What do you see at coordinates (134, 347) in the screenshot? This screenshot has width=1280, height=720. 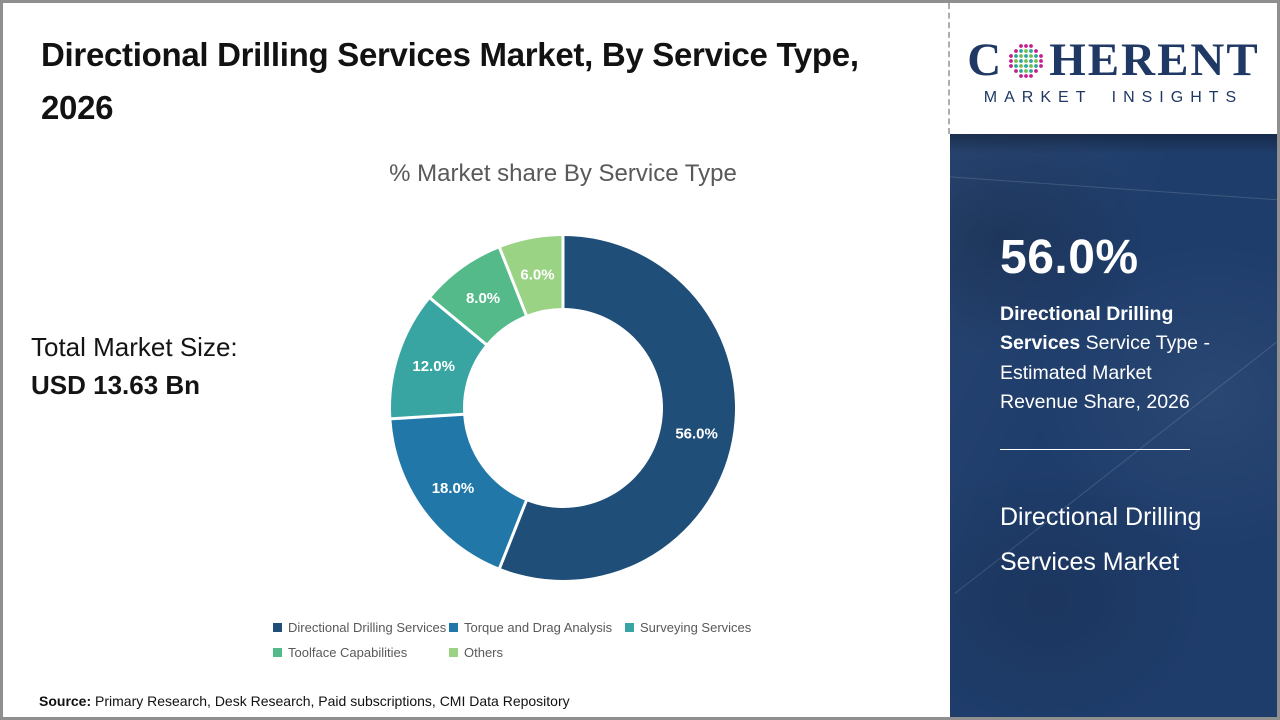 I see `total-market-size-label: Total Market Size:` at bounding box center [134, 347].